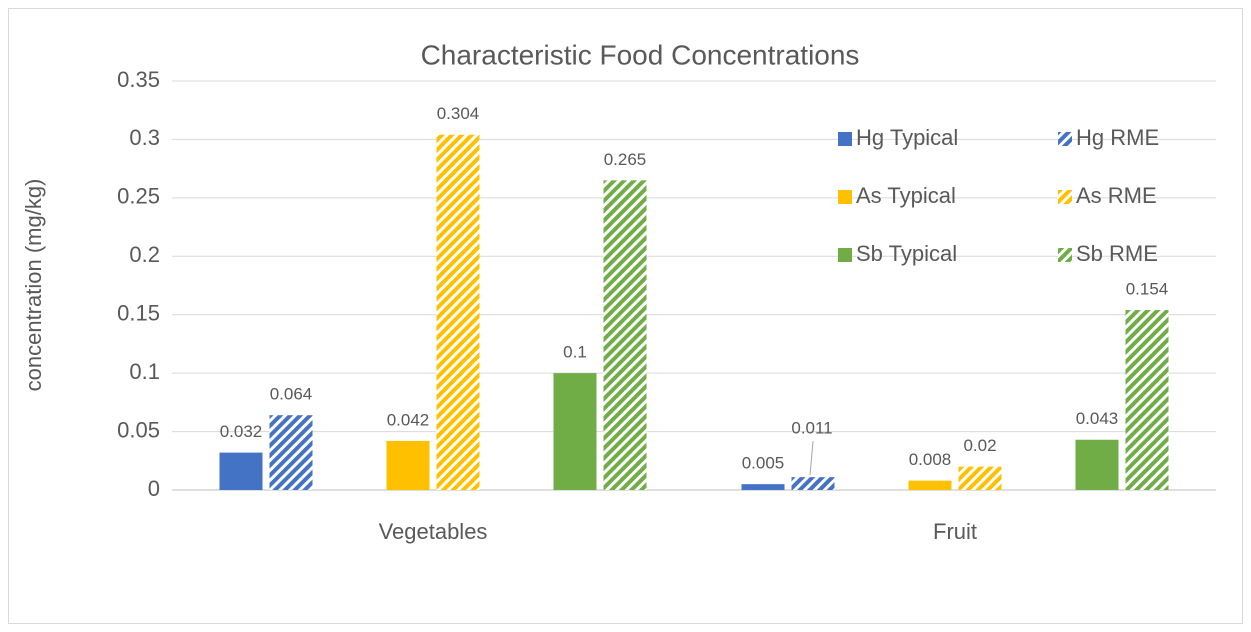  What do you see at coordinates (291, 394) in the screenshot?
I see `data-label: 0.064` at bounding box center [291, 394].